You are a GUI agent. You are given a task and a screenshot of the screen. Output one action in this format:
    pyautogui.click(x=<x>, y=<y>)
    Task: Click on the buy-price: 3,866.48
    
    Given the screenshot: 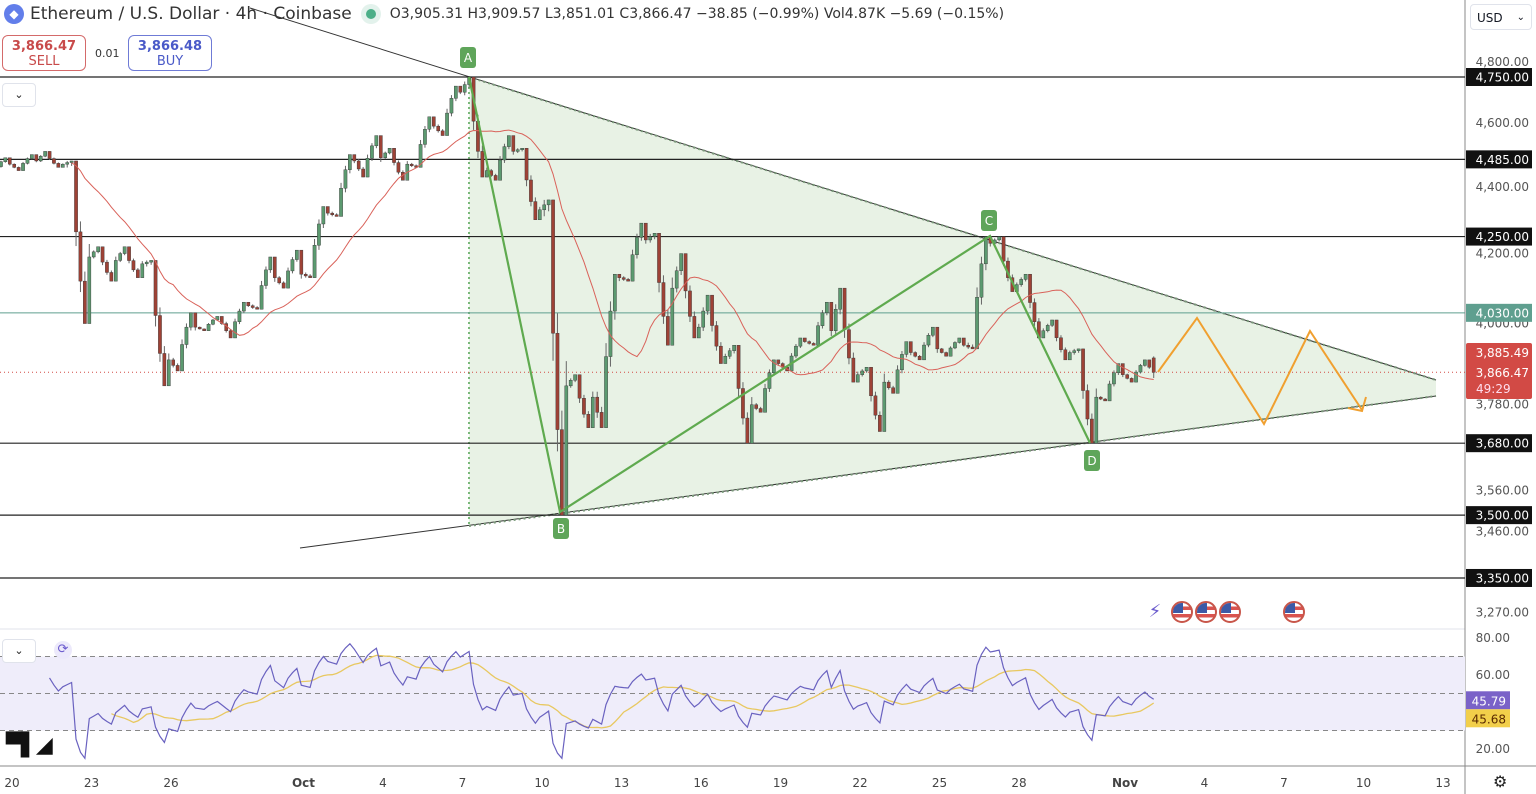 What is the action you would take?
    pyautogui.click(x=170, y=46)
    